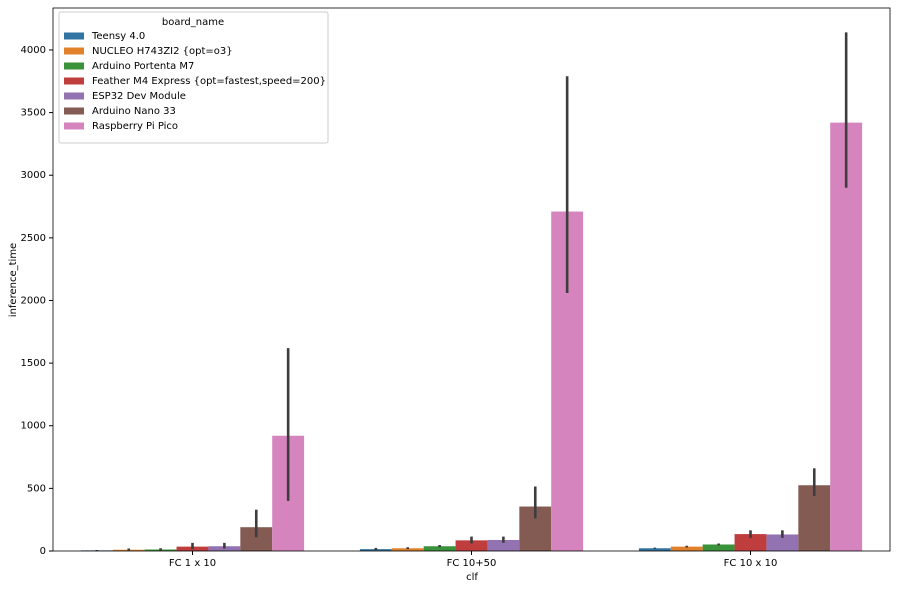  I want to click on y-tick-label: 1000, so click(33, 426).